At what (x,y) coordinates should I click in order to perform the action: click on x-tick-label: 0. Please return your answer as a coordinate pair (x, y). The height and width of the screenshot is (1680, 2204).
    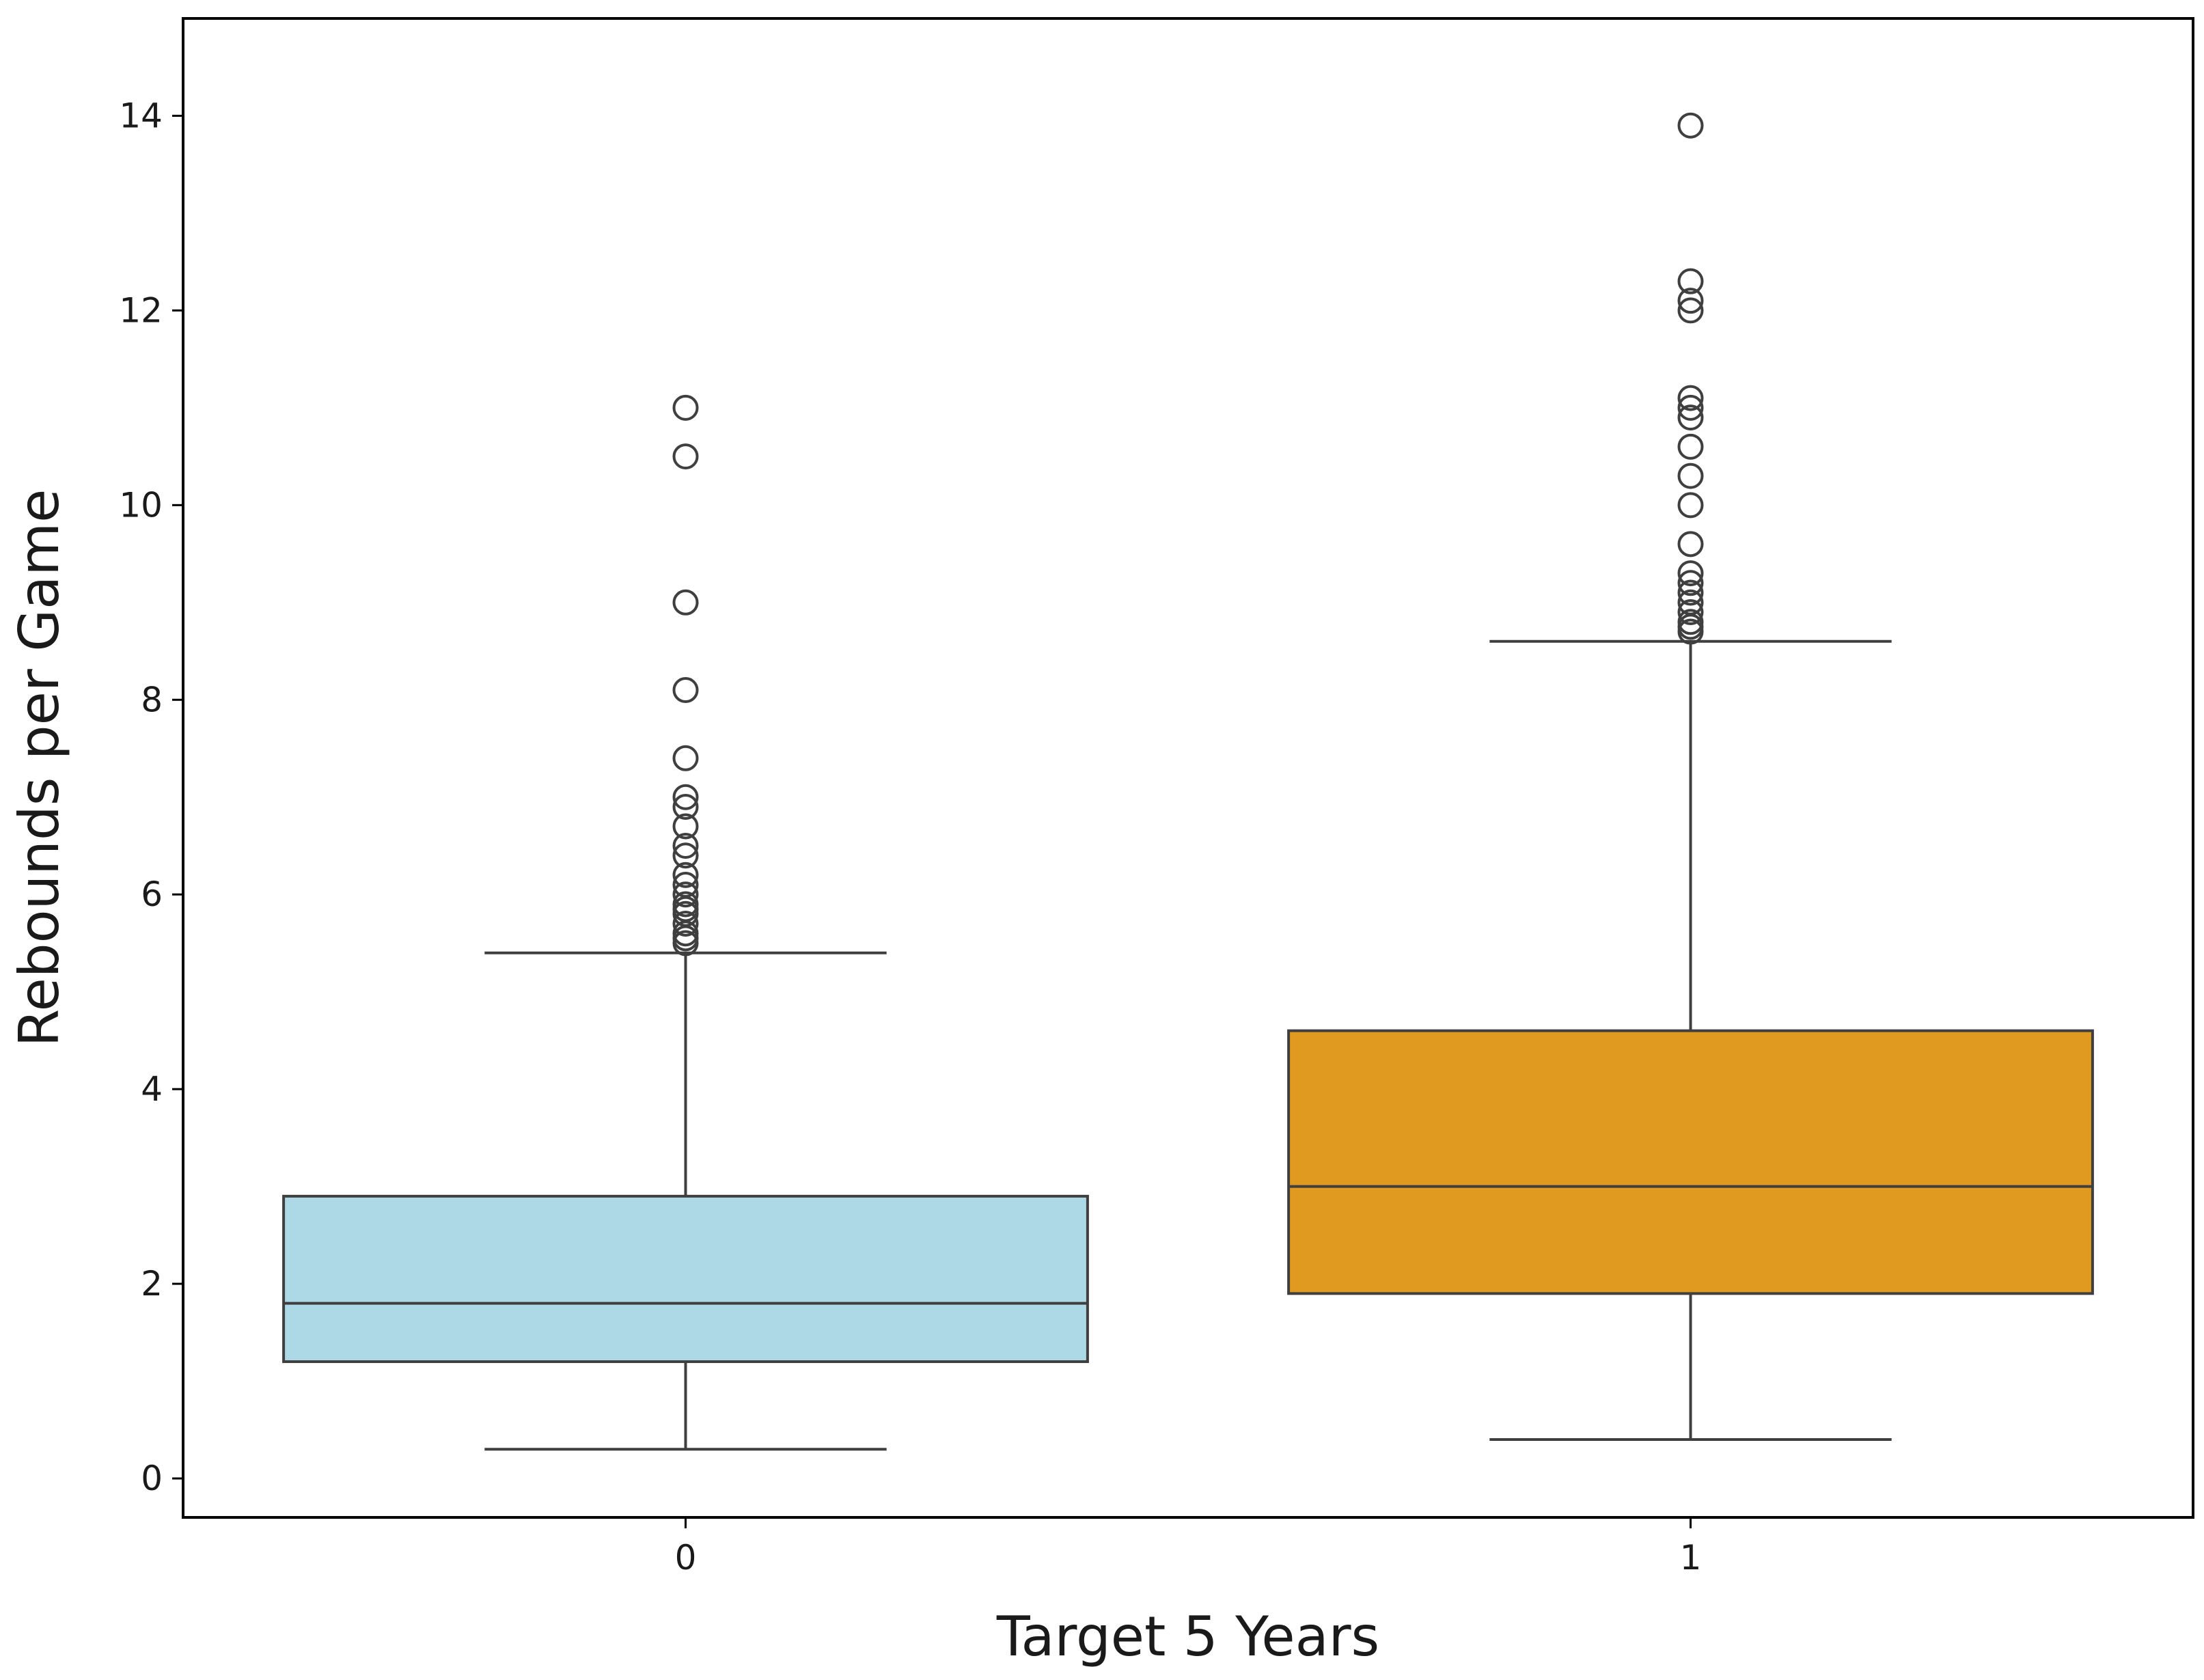
    Looking at the image, I should click on (686, 1558).